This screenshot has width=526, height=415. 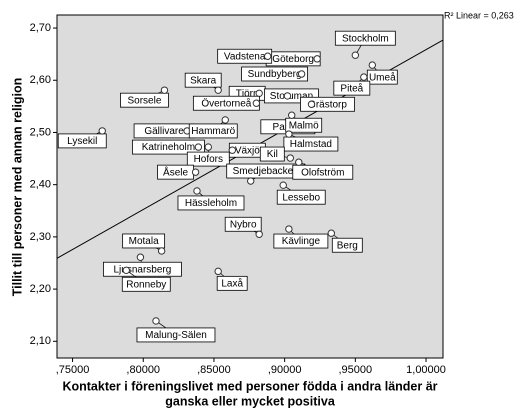 I want to click on point-label: Olofström, so click(x=322, y=172).